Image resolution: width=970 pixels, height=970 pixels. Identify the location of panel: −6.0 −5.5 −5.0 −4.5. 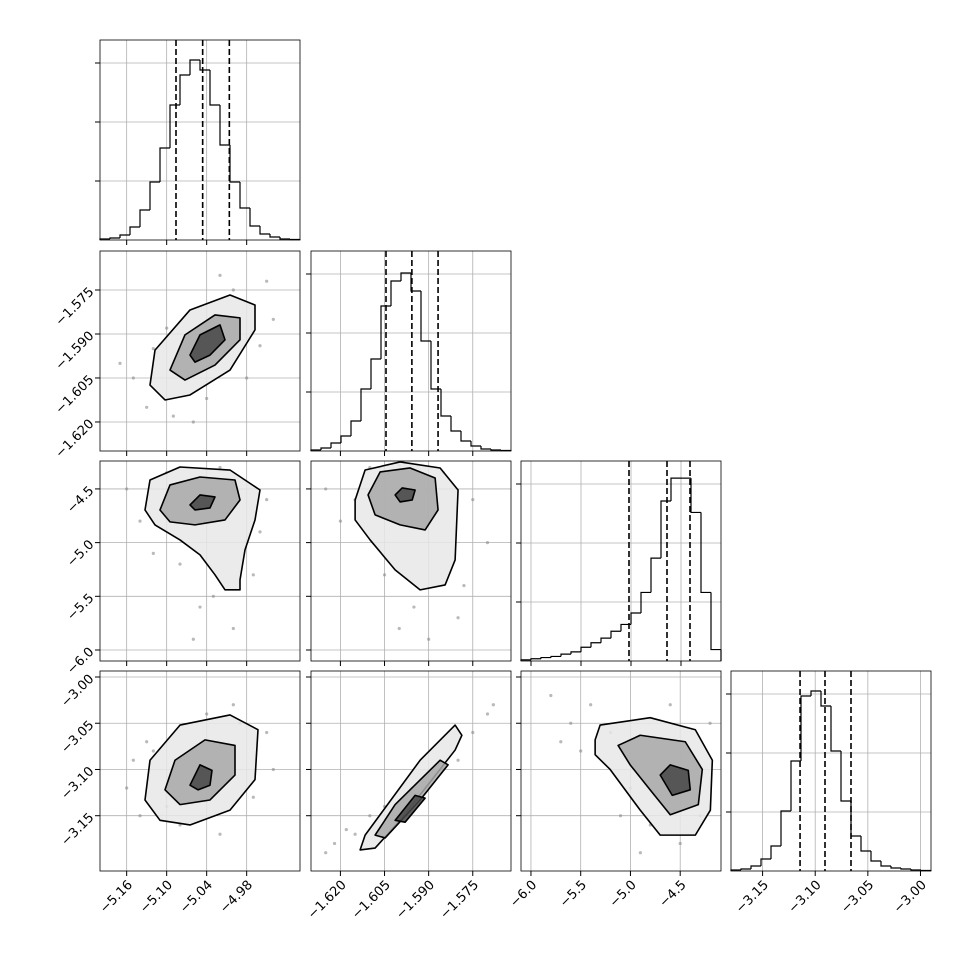
(614, 790).